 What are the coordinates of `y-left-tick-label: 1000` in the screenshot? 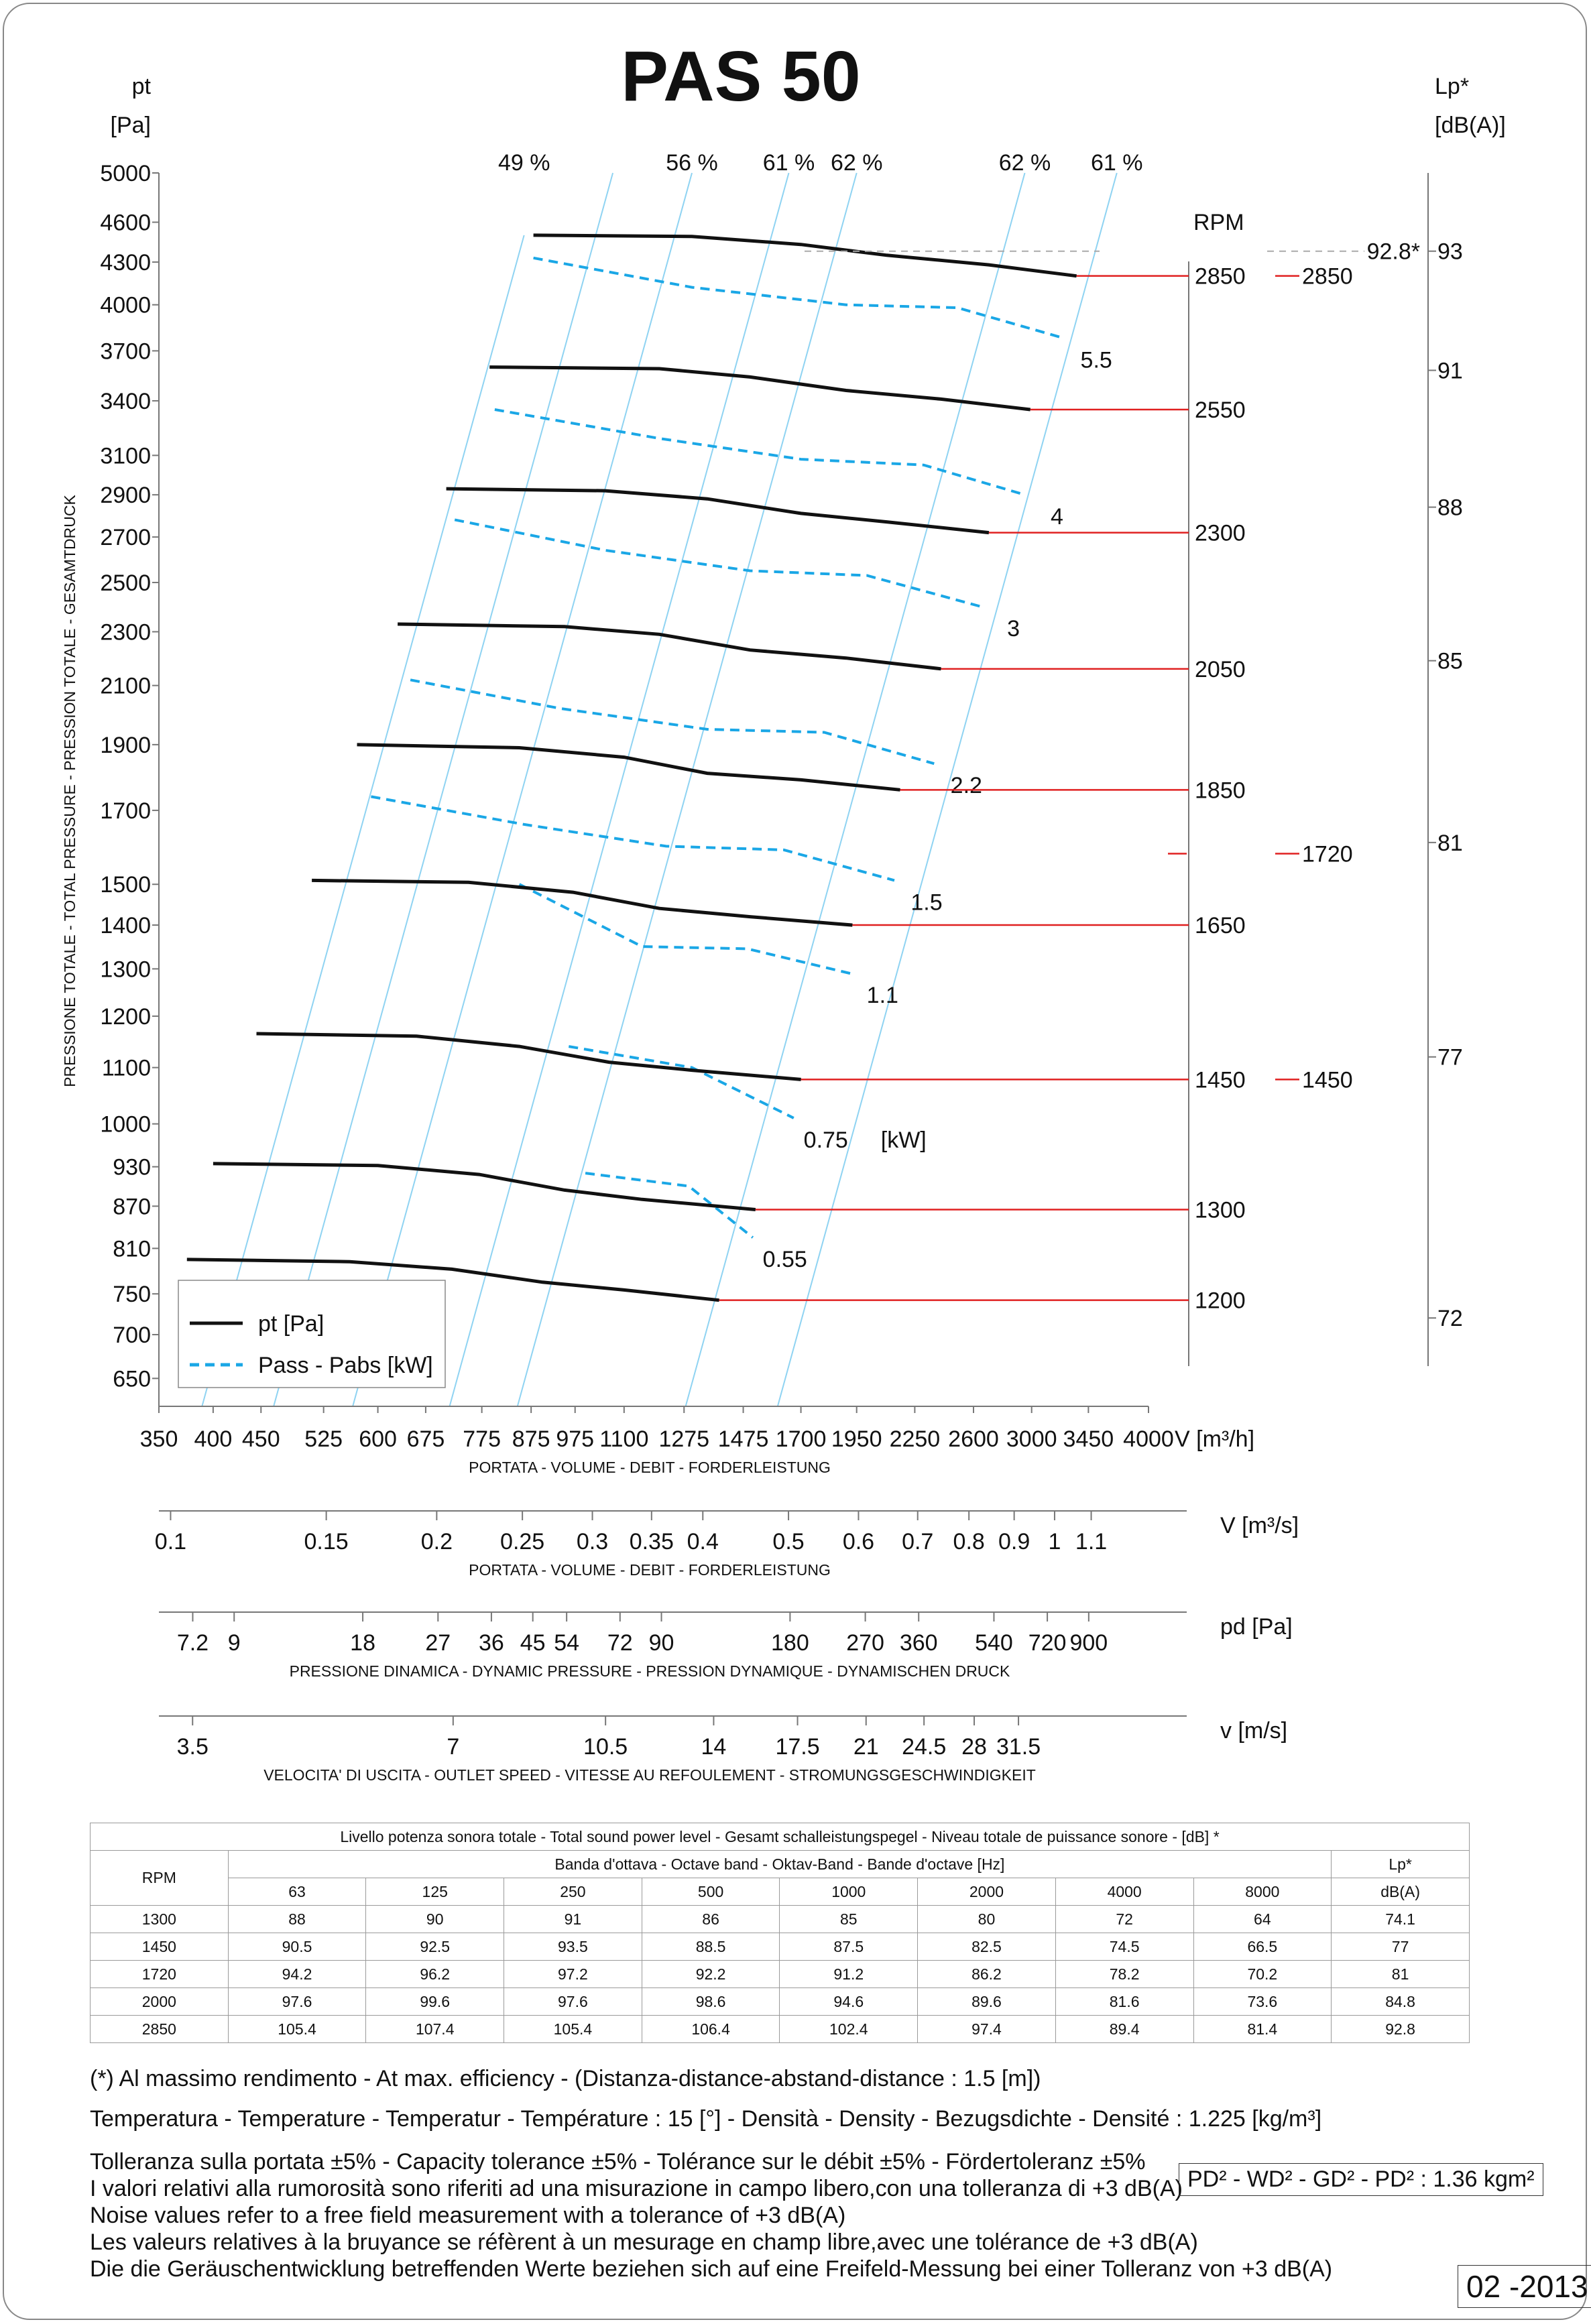 It's located at (125, 1125).